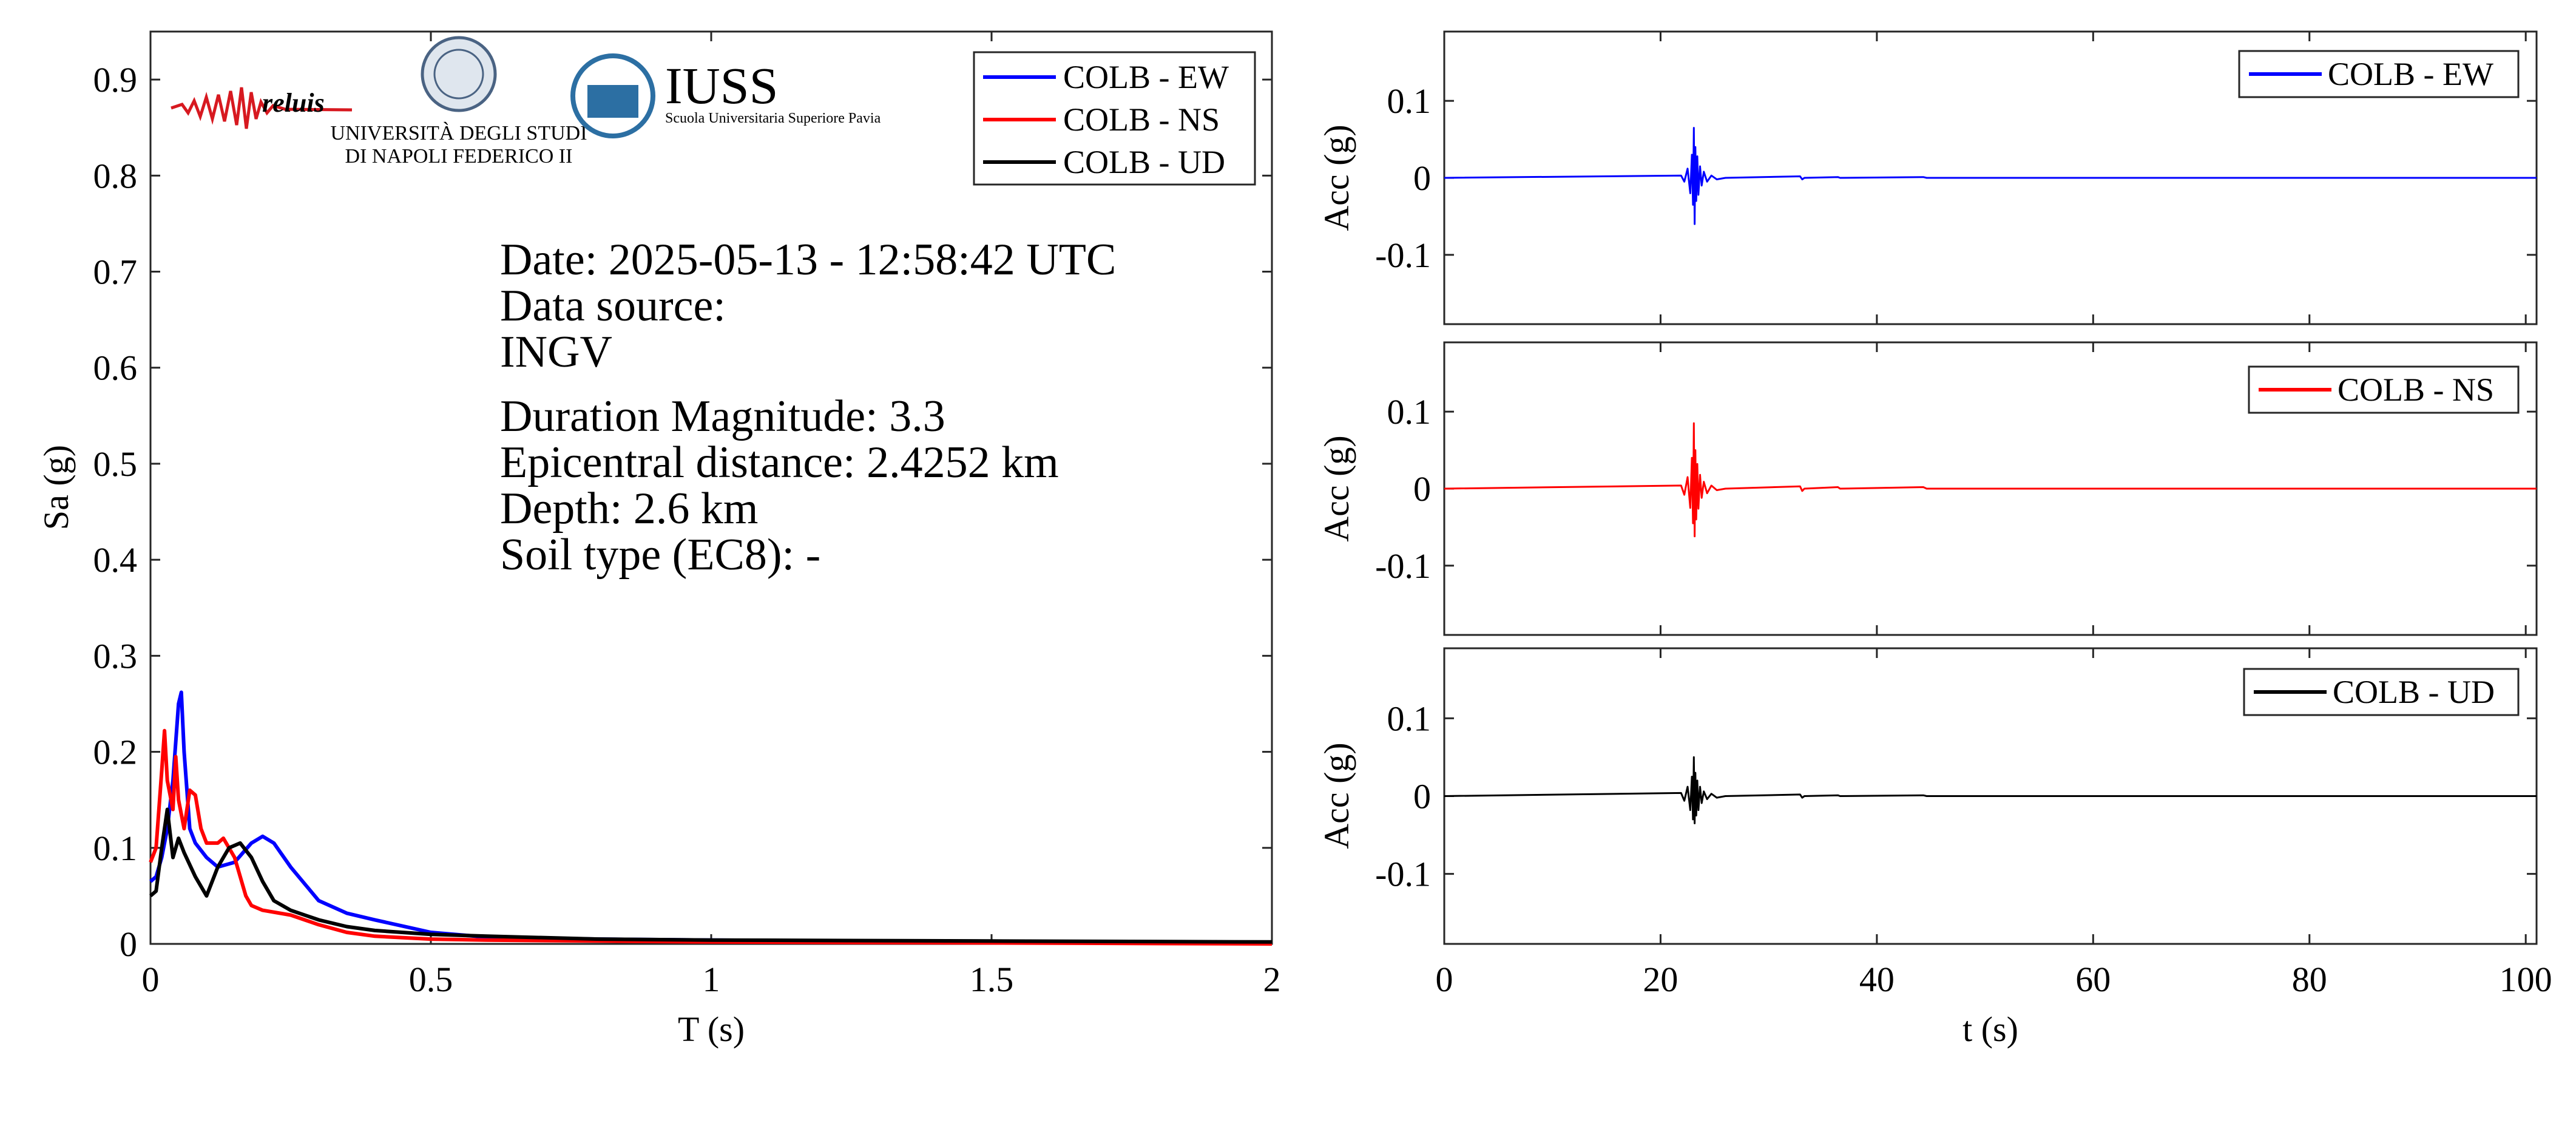 This screenshot has width=2576, height=1126. I want to click on spectrum-x-tick-label: 0.5, so click(431, 979).